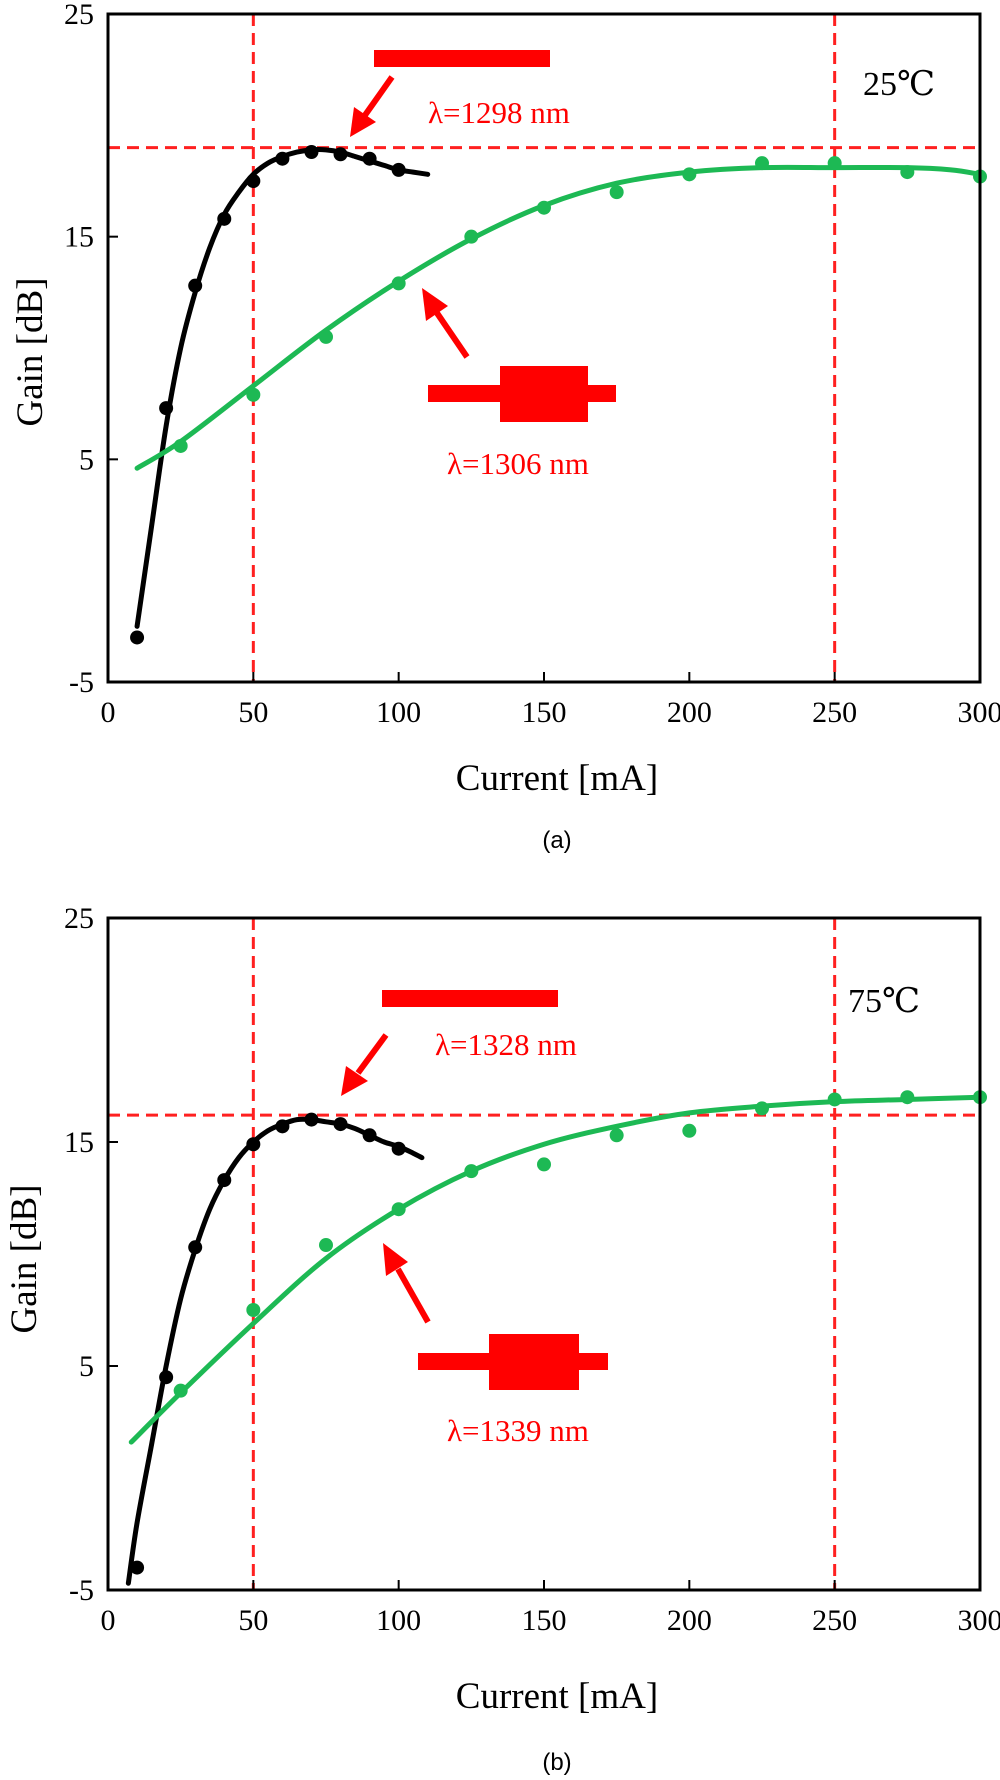 The image size is (1000, 1780). Describe the element at coordinates (556, 840) in the screenshot. I see `panel-label: (a)` at that location.